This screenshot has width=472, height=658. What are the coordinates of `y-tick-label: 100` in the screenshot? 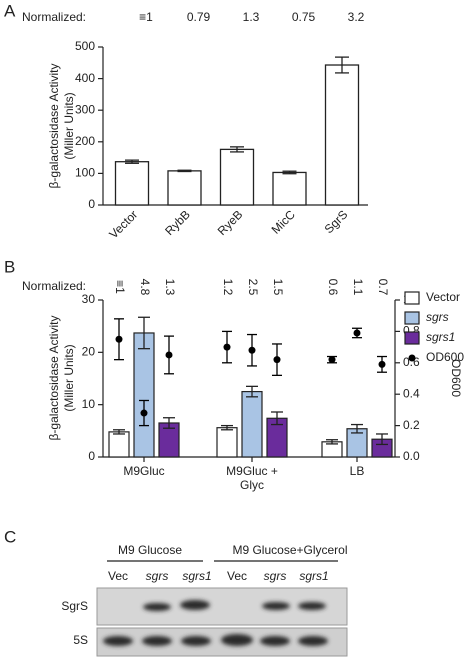 It's located at (85, 173).